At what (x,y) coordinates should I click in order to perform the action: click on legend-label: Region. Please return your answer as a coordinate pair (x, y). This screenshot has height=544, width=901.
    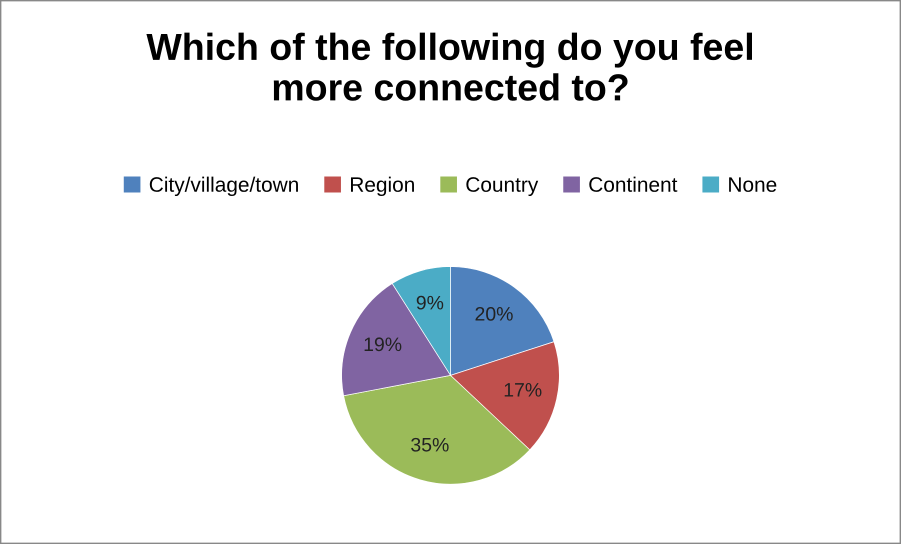
    Looking at the image, I should click on (382, 186).